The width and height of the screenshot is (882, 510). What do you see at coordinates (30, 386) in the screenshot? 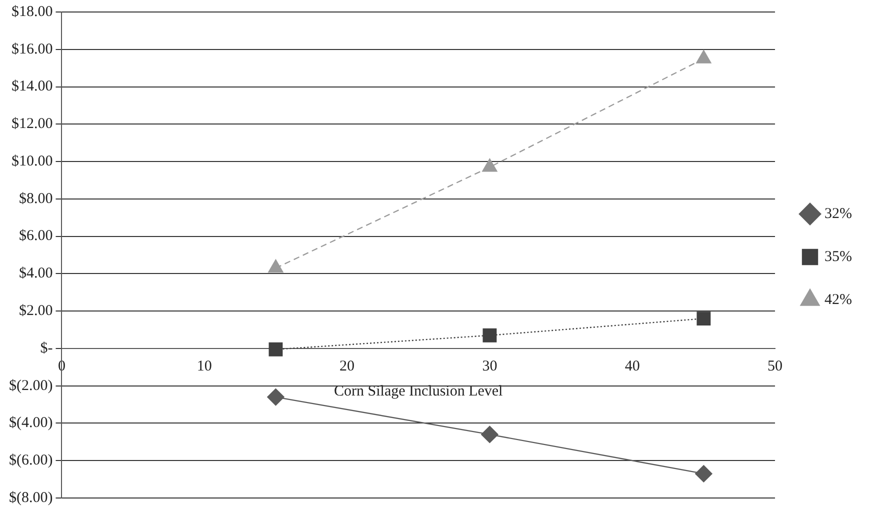
I see `y-tick-label: $(2.00)` at bounding box center [30, 386].